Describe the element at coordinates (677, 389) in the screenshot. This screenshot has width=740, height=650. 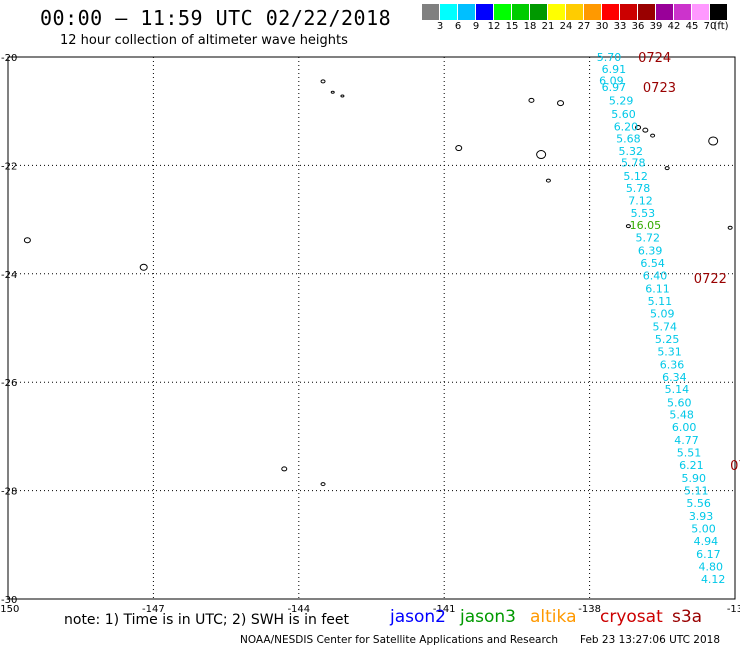
I see `swh-reading: 5.14` at that location.